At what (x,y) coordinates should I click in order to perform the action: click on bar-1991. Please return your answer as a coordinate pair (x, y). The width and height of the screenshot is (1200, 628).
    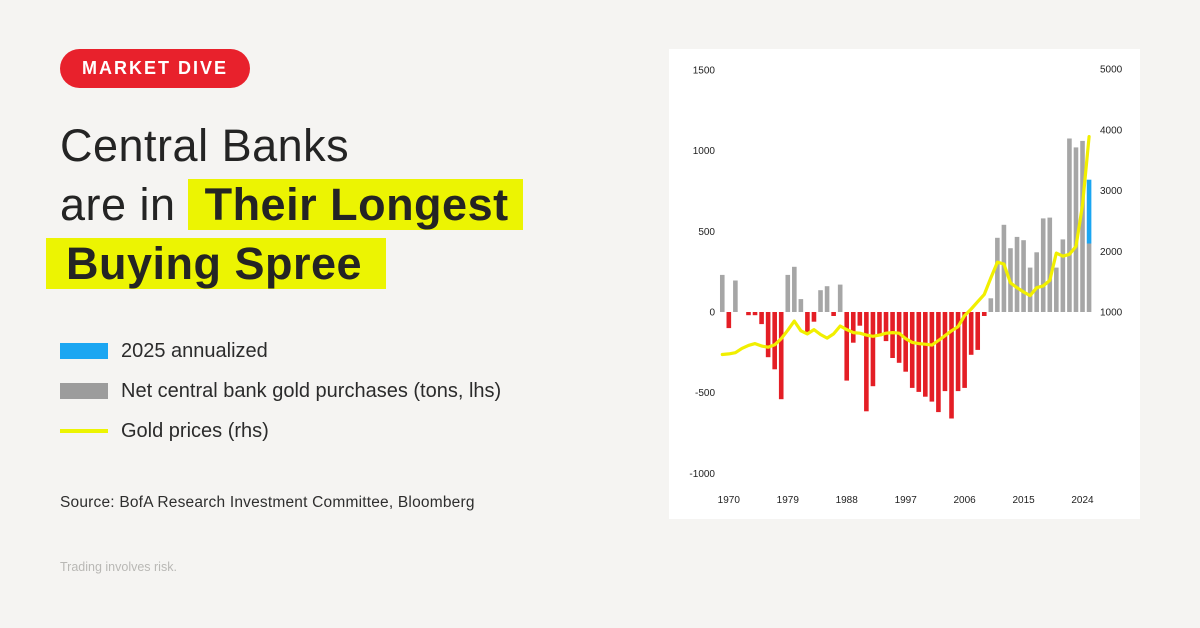
    Looking at the image, I should click on (866, 362).